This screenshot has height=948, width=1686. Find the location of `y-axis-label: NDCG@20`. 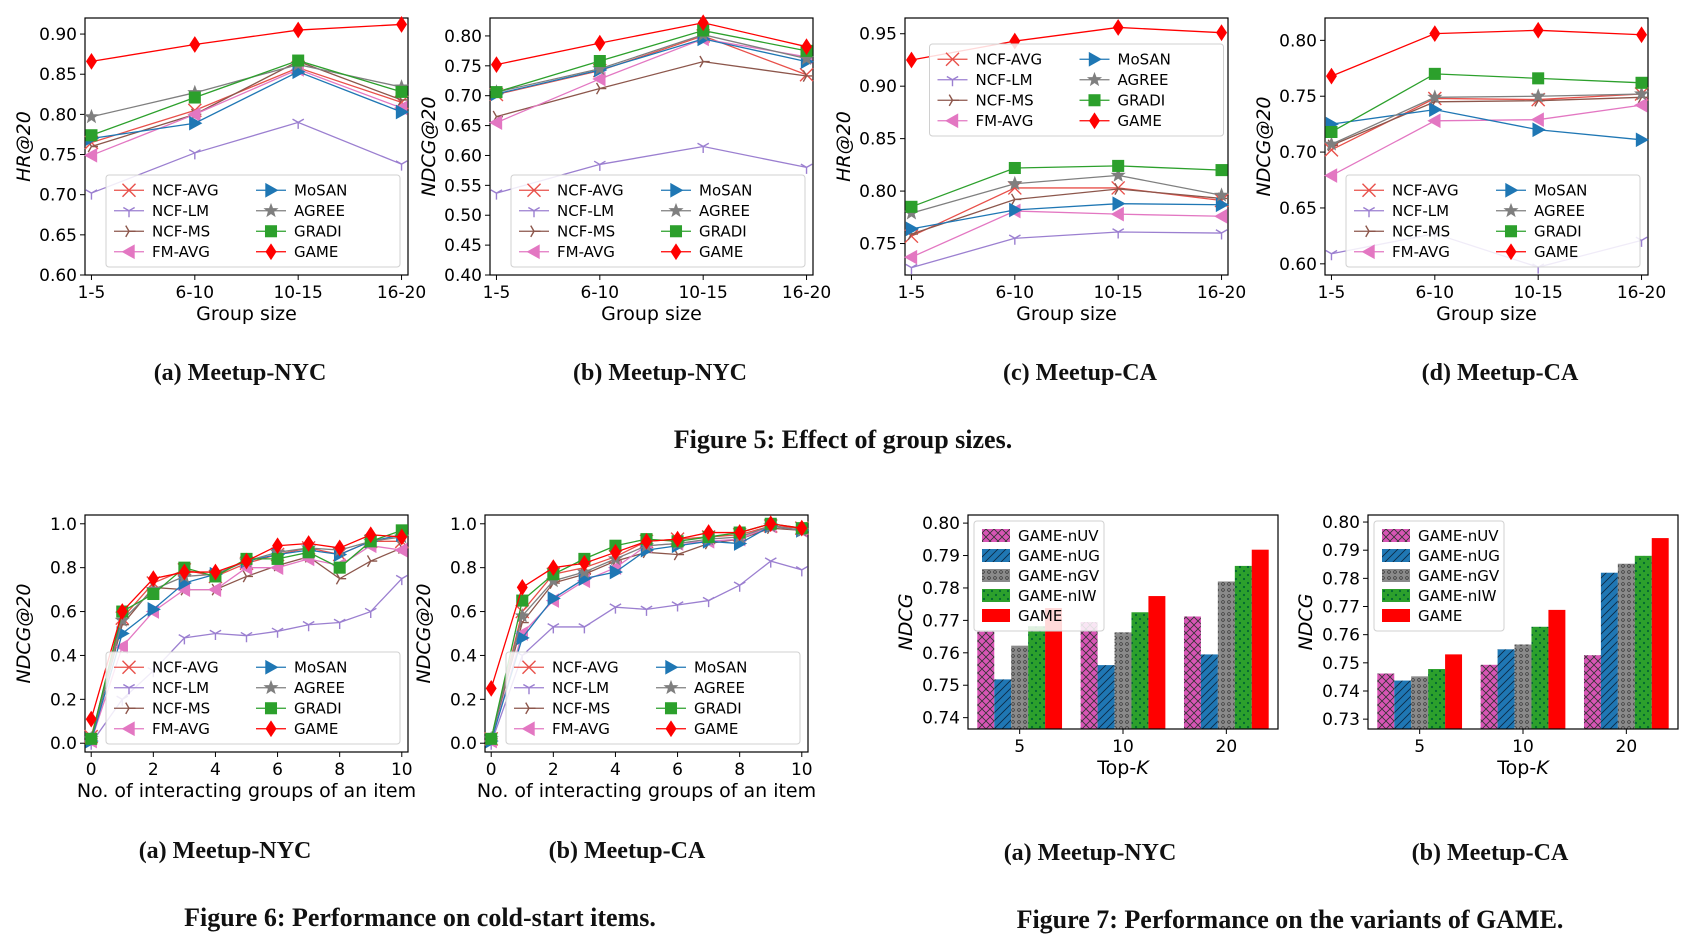

y-axis-label: NDCG@20 is located at coordinates (424, 633).